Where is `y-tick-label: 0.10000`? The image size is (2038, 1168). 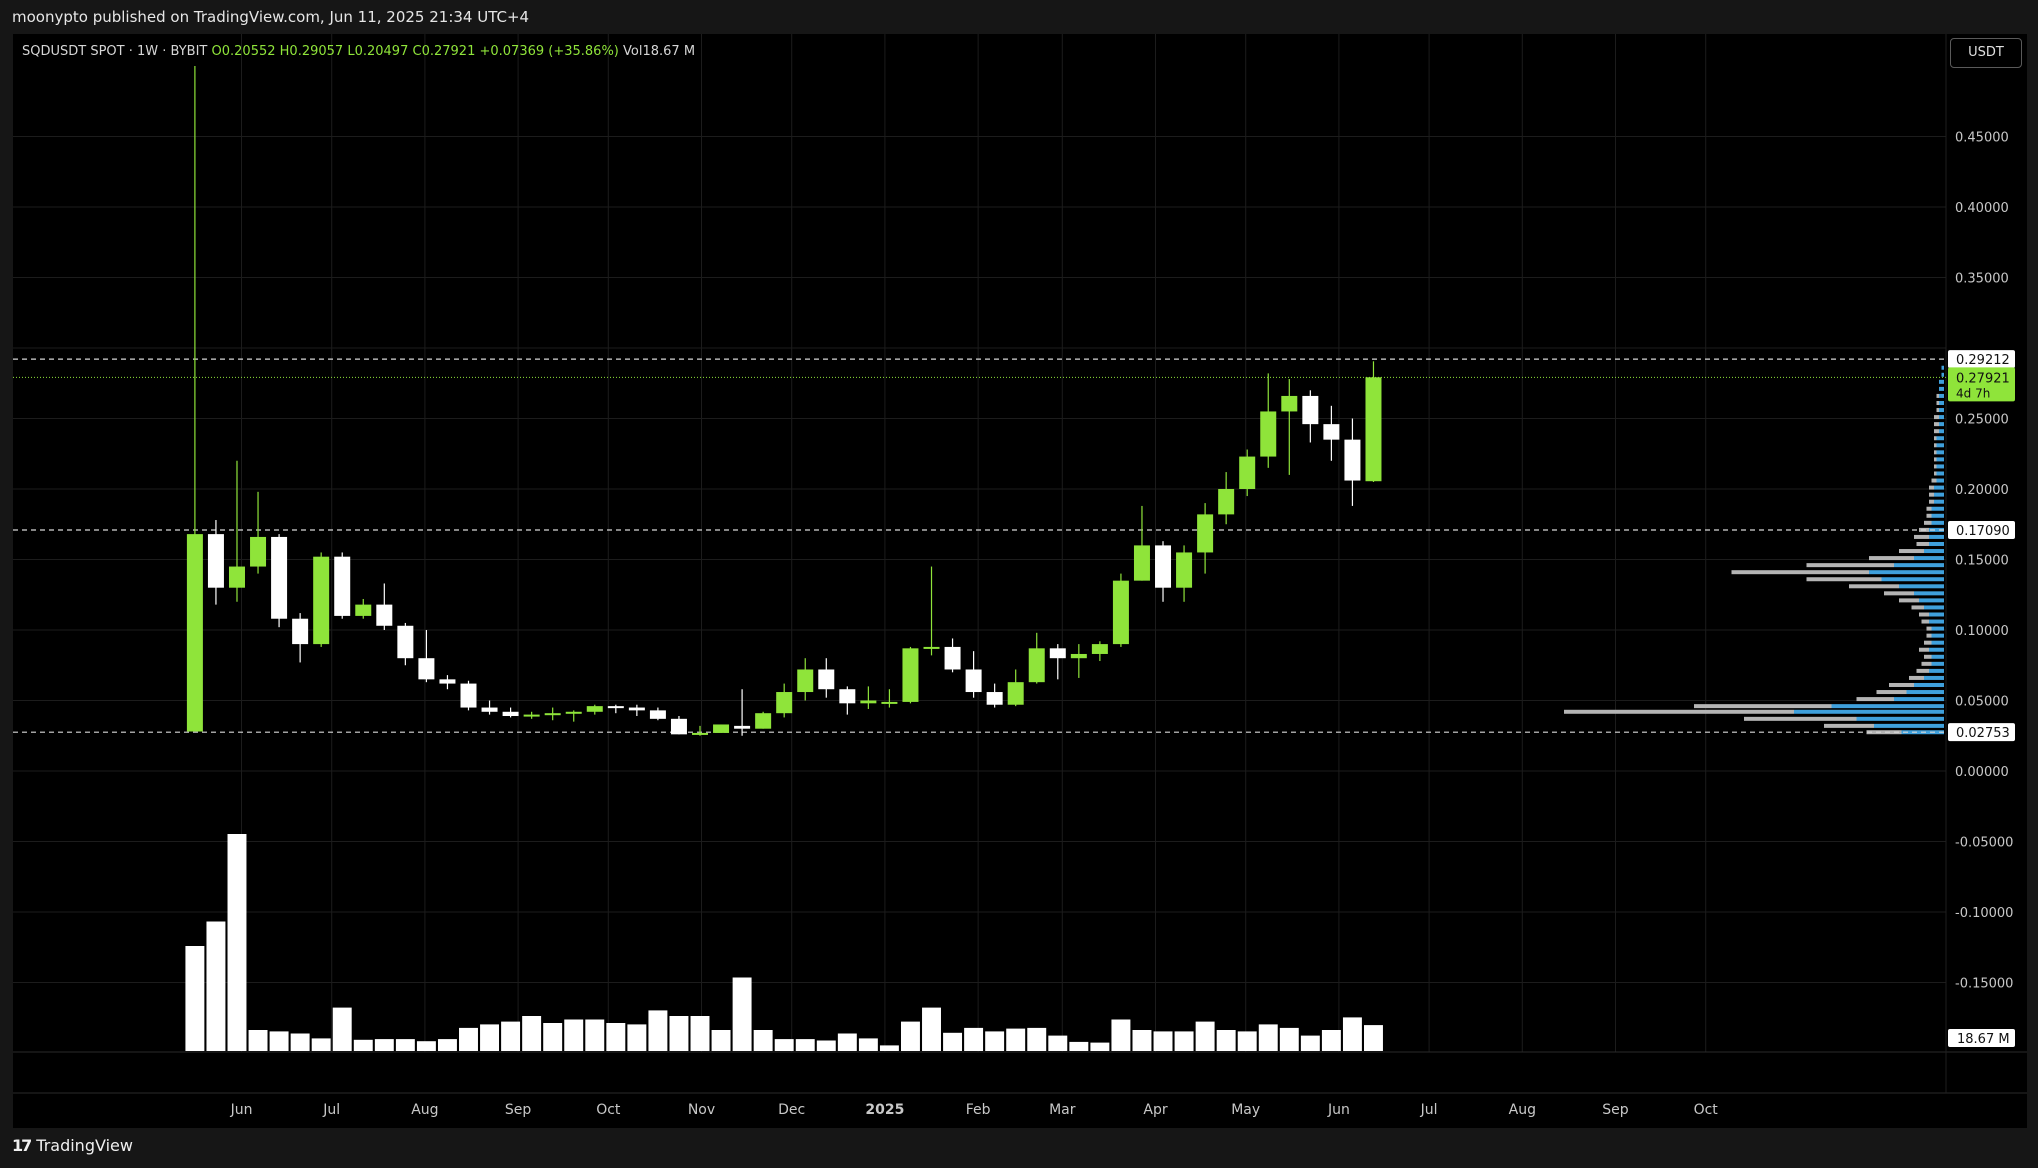
y-tick-label: 0.10000 is located at coordinates (1982, 631).